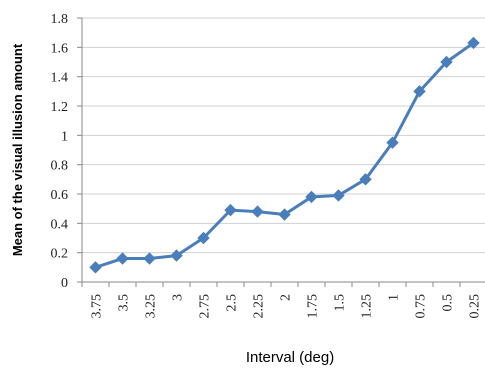  What do you see at coordinates (178, 297) in the screenshot?
I see `x-tick-label: 3` at bounding box center [178, 297].